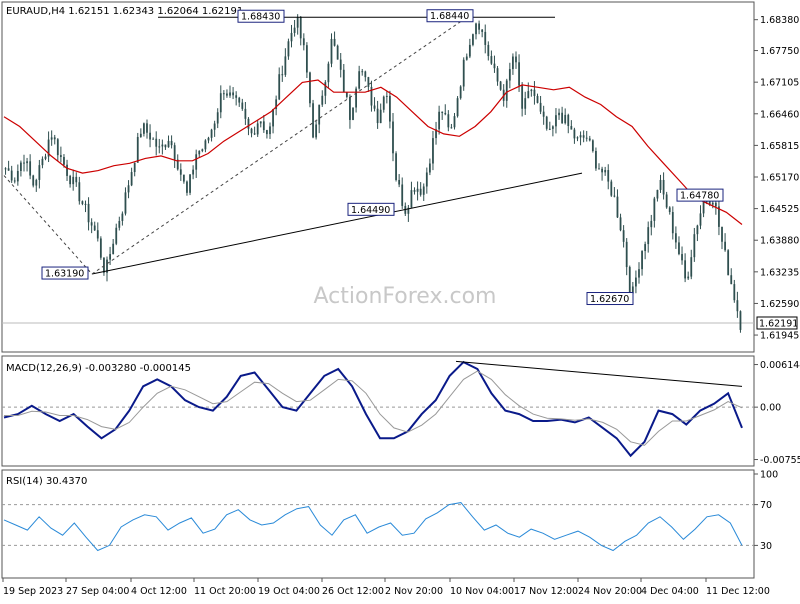 This screenshot has width=800, height=604. I want to click on watermark: ActionForex.com, so click(405, 296).